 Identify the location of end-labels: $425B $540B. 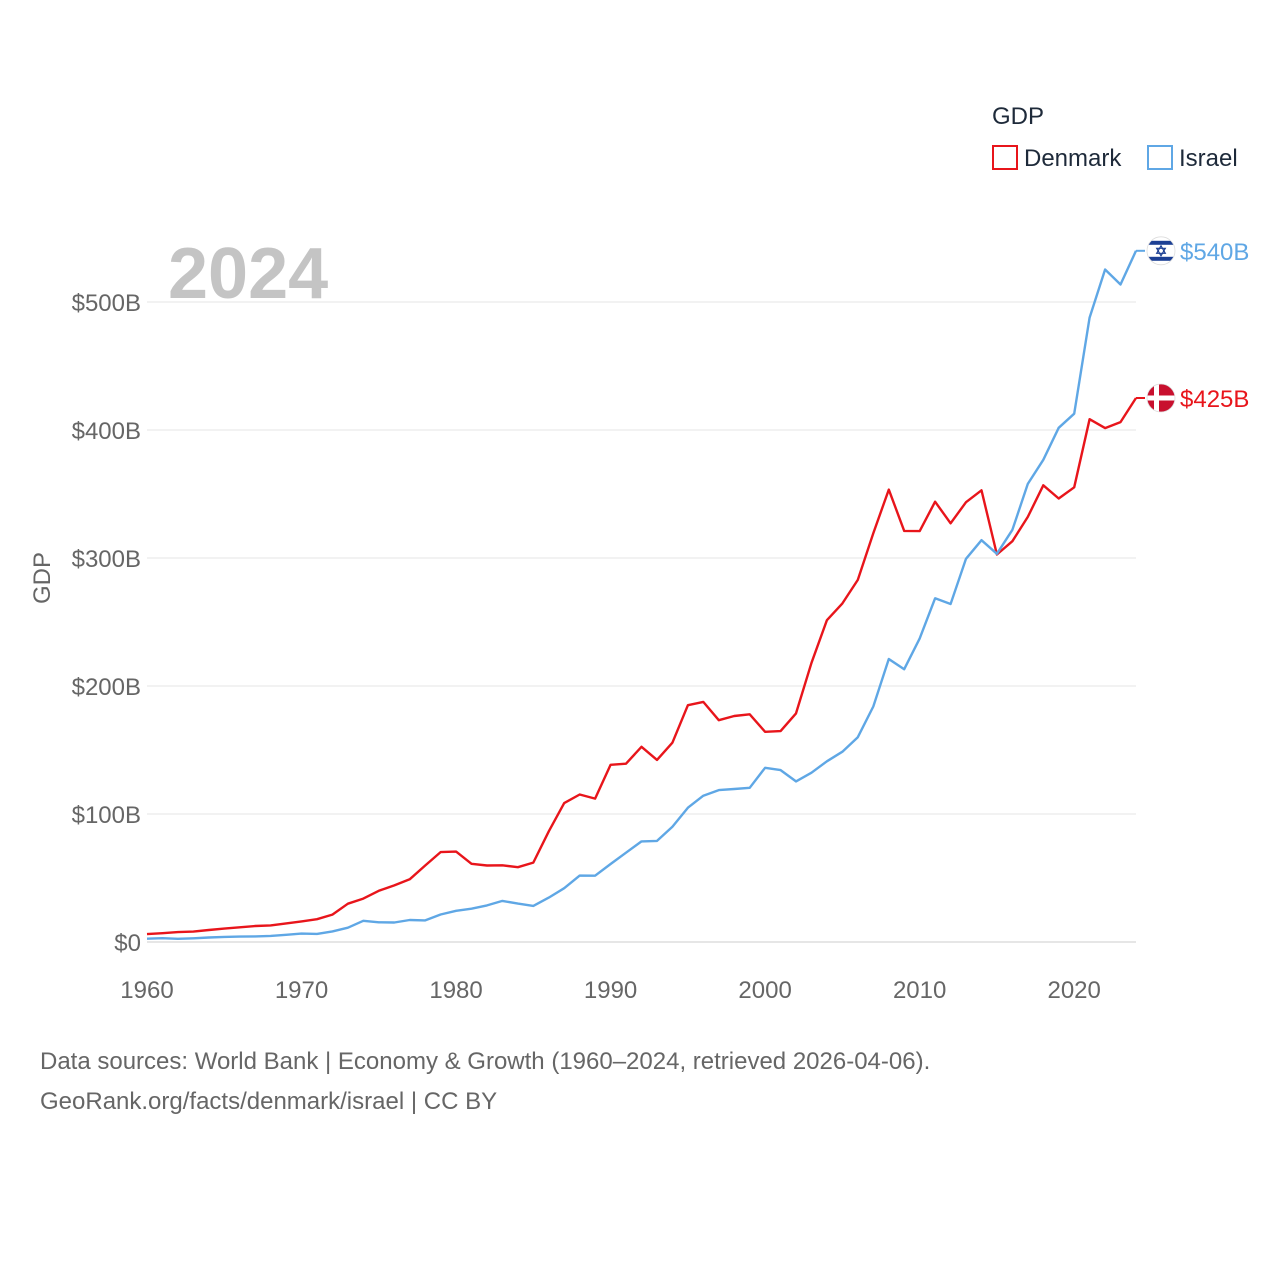
(1192, 324).